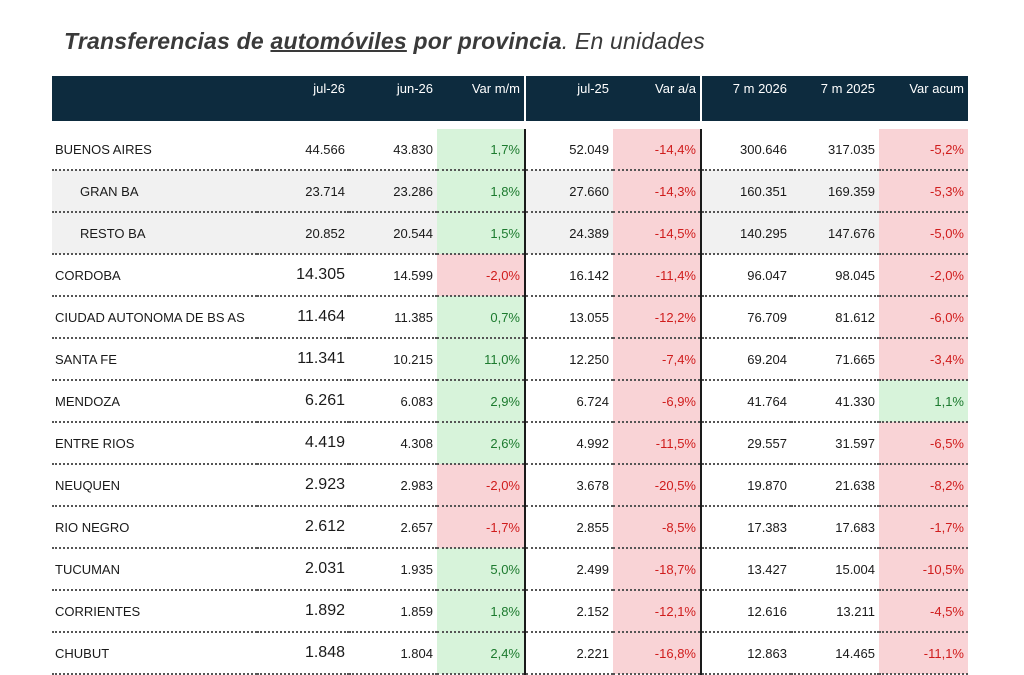 The image size is (1024, 675). Describe the element at coordinates (835, 359) in the screenshot. I see `cell-m2025: 71.665` at that location.